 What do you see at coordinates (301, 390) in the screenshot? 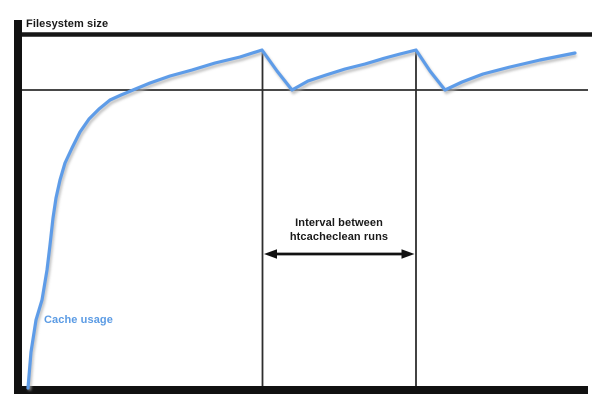
I see `x-axis` at bounding box center [301, 390].